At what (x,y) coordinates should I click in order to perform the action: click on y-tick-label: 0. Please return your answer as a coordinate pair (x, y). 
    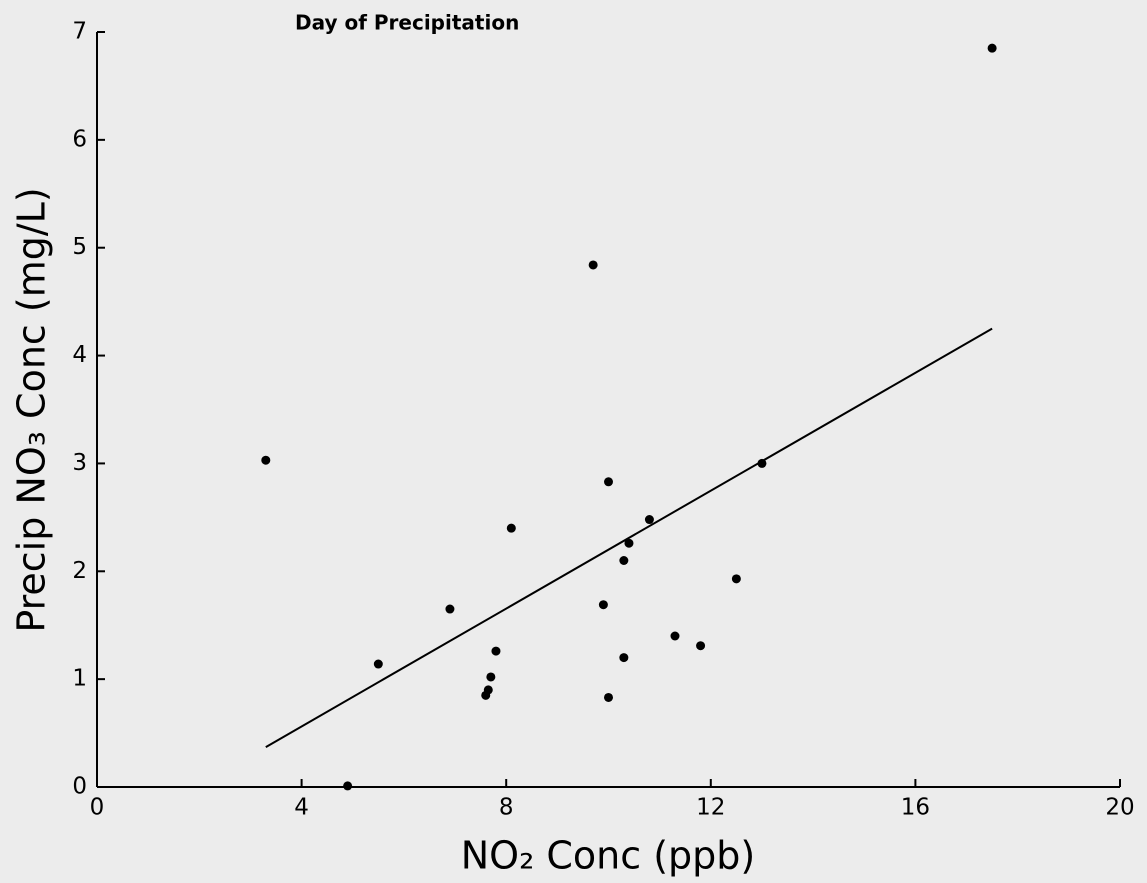
    Looking at the image, I should click on (79, 787).